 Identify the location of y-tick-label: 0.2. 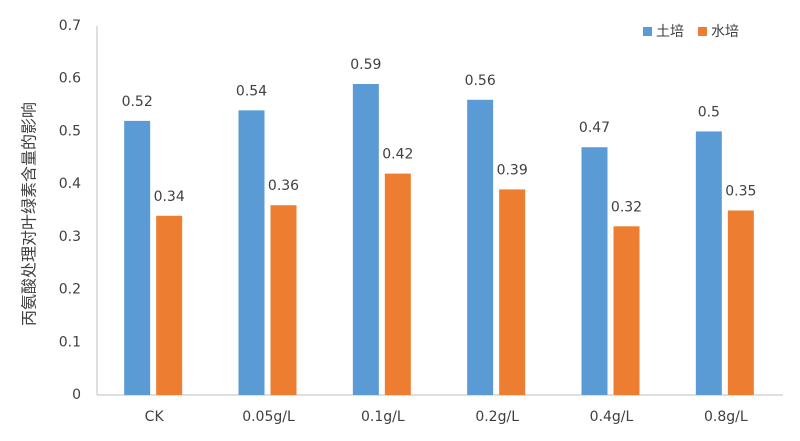
(70, 290).